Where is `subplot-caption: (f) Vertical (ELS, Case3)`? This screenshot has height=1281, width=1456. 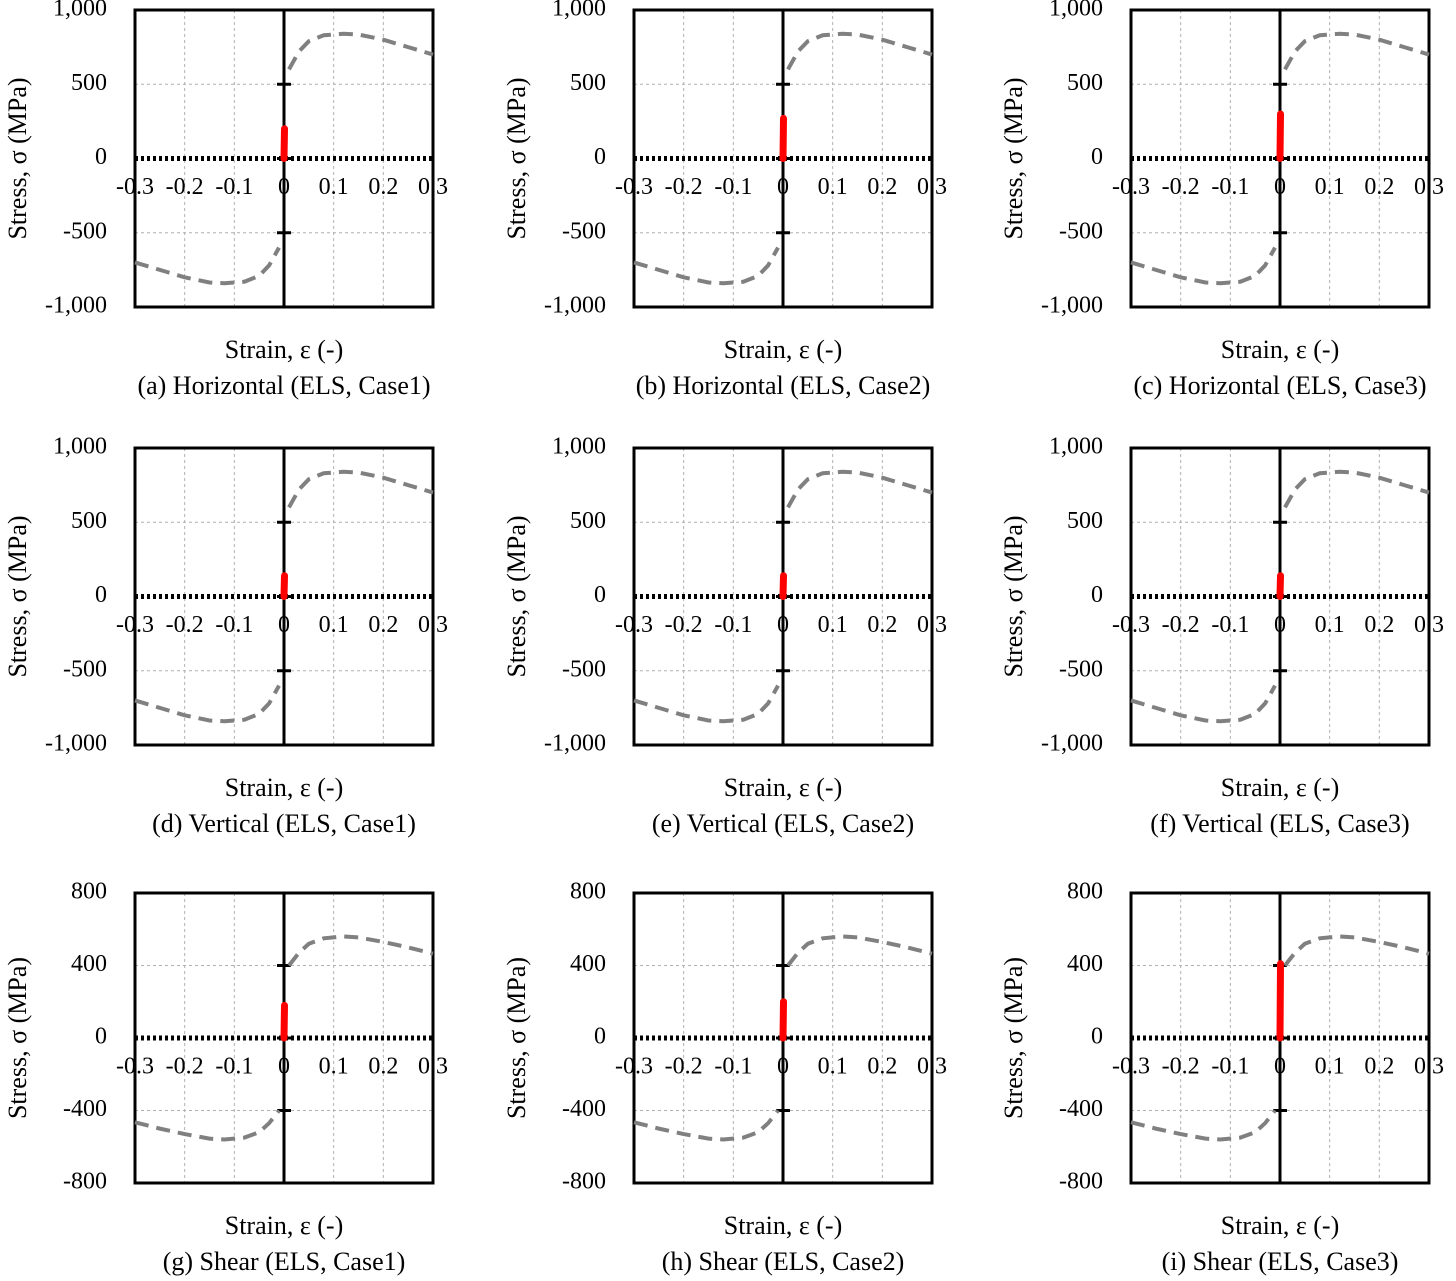
subplot-caption: (f) Vertical (ELS, Case3) is located at coordinates (1279, 823).